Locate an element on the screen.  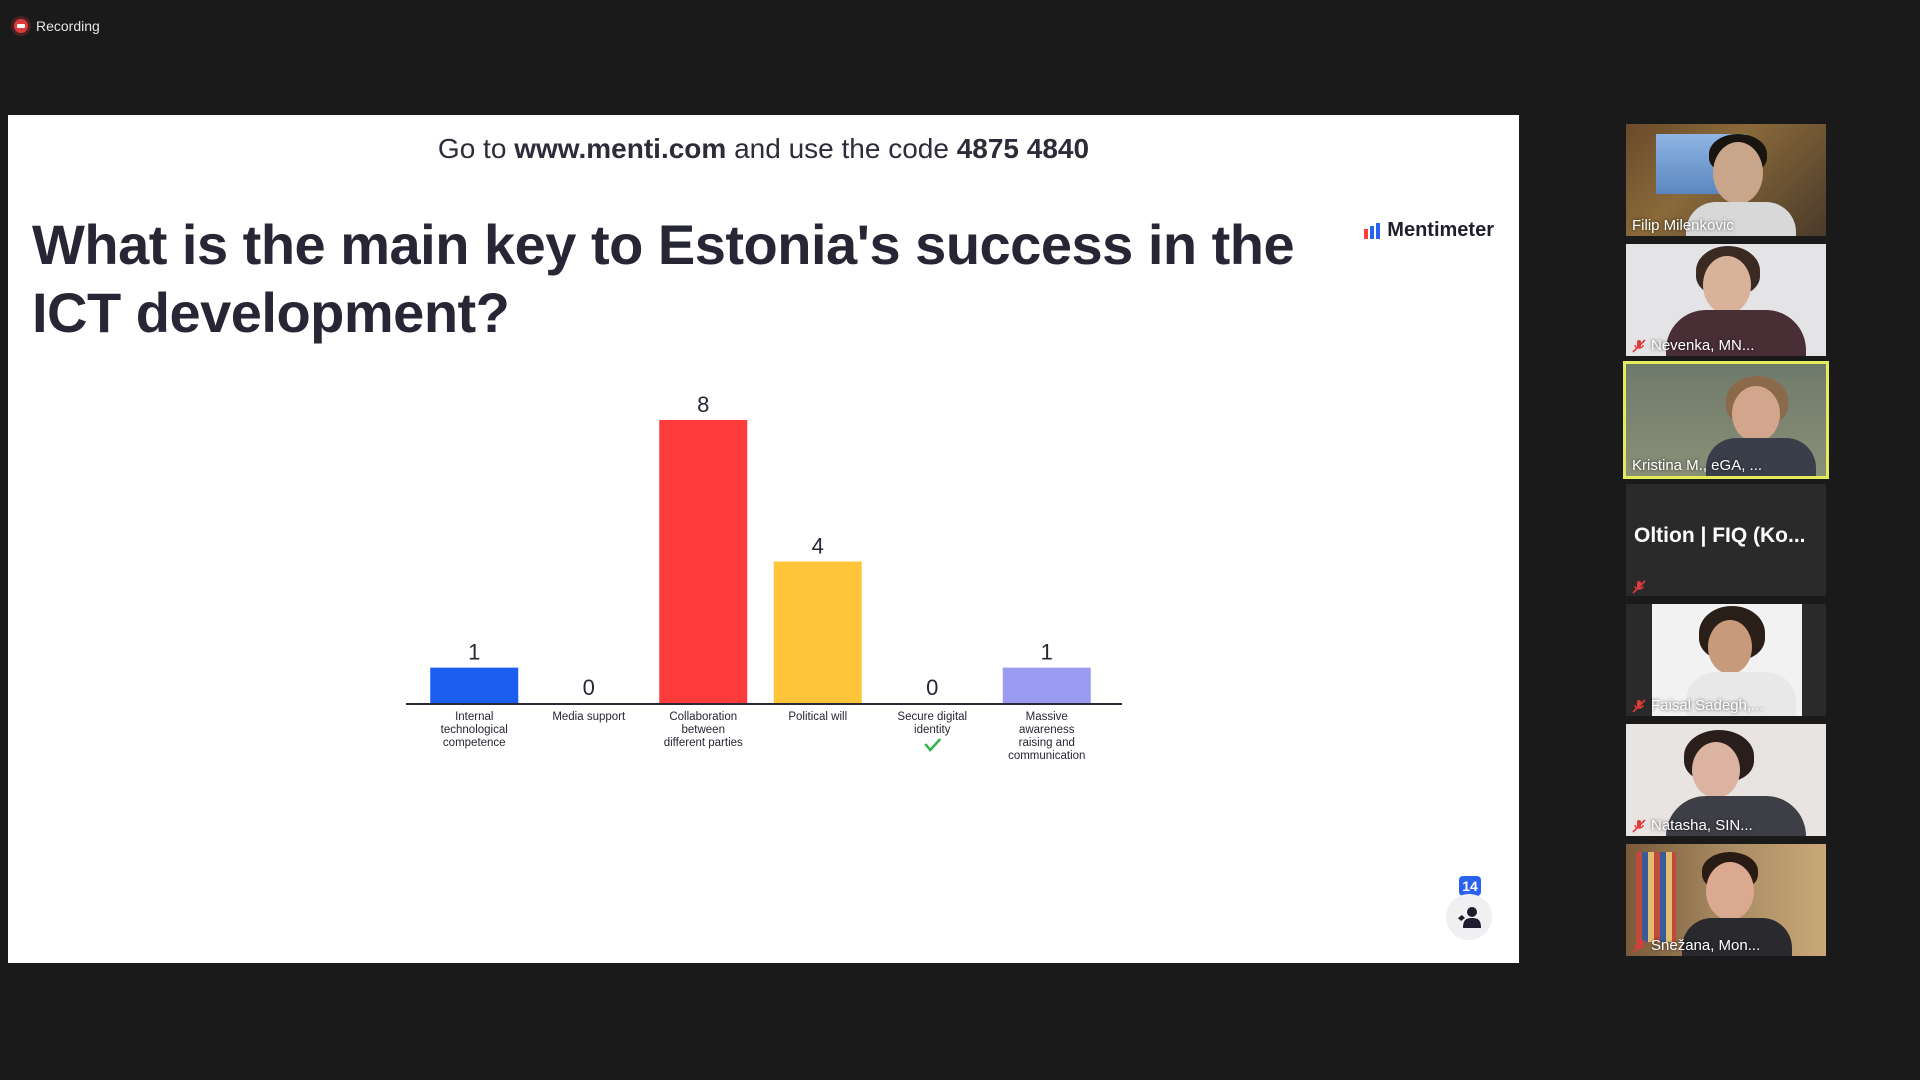
category-label-2: Collaboration is located at coordinates (703, 717).